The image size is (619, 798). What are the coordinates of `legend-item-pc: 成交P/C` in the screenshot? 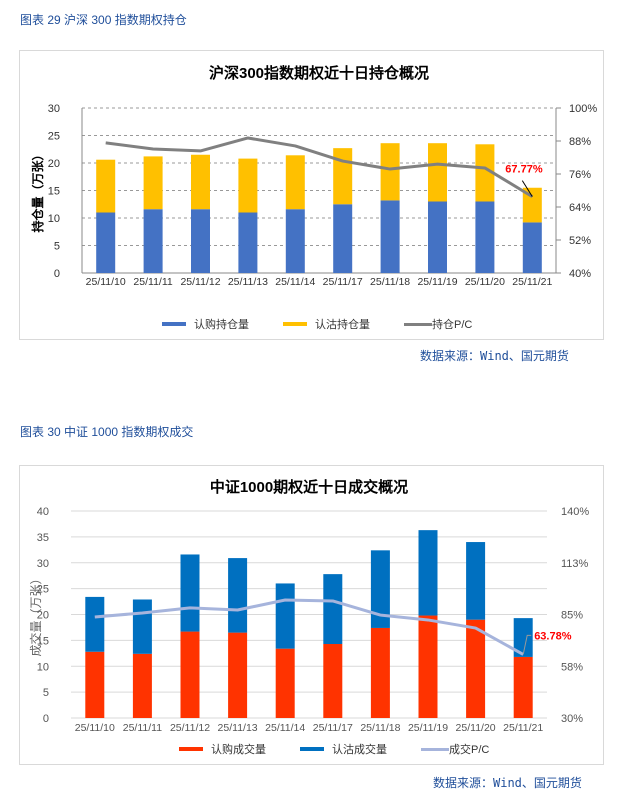 It's located at (455, 749).